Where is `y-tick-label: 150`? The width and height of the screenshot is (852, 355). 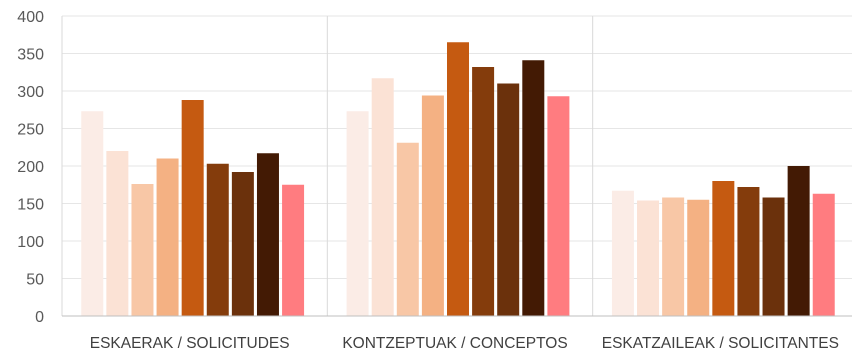
y-tick-label: 150 is located at coordinates (30, 205).